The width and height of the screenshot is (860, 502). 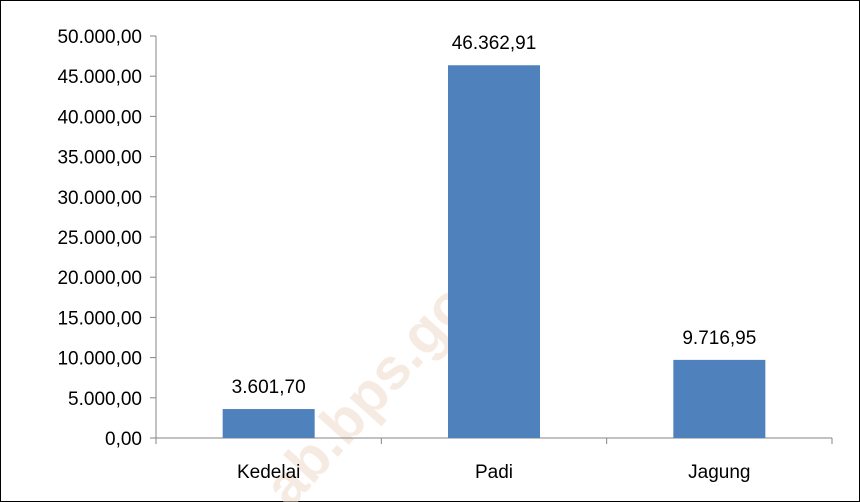 What do you see at coordinates (105, 399) in the screenshot?
I see `y-tick-label: 5.000,00` at bounding box center [105, 399].